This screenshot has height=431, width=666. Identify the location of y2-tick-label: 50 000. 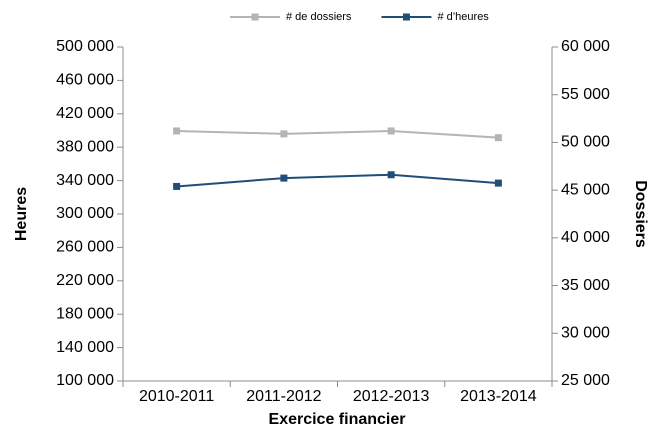
(585, 142).